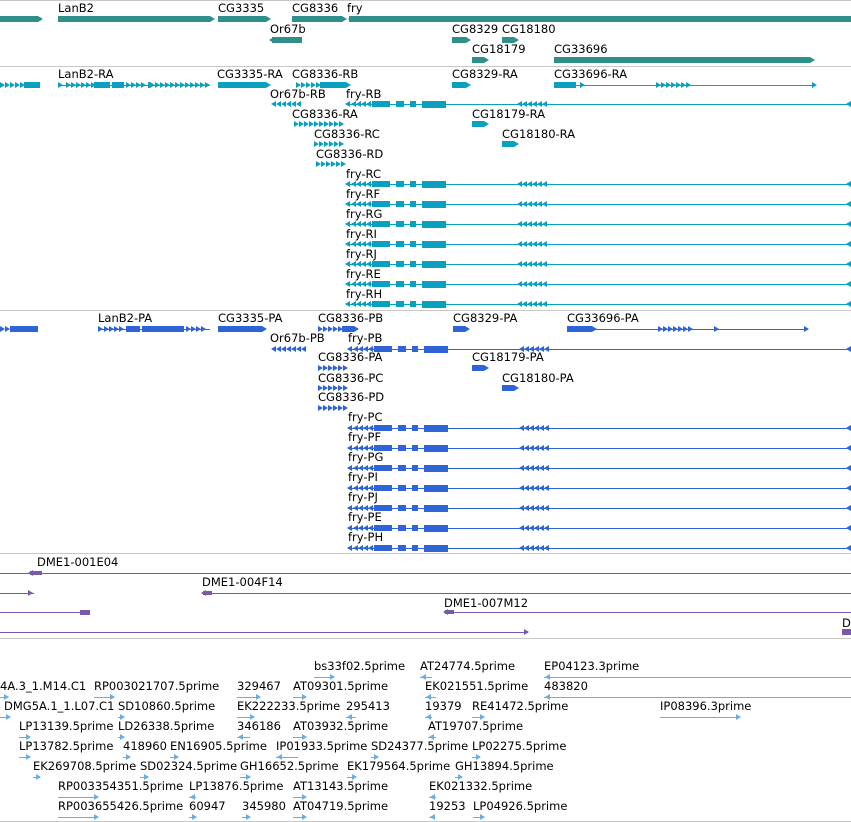 The width and height of the screenshot is (851, 822). Describe the element at coordinates (250, 318) in the screenshot. I see `protein-label: CG3335-PA` at that location.